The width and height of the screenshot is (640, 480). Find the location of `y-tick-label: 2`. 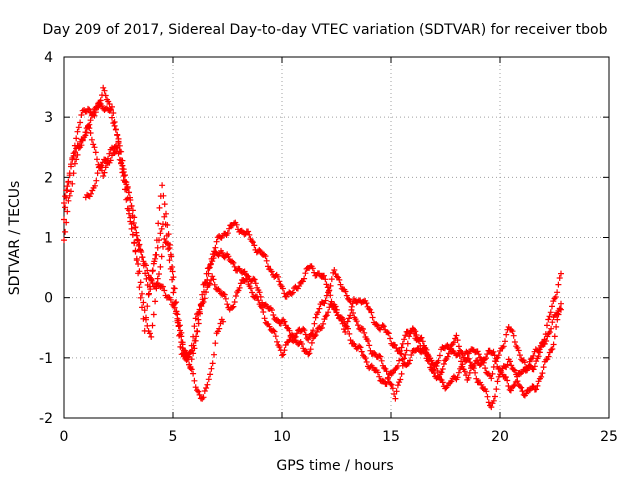

y-tick-label: 2 is located at coordinates (48, 178).